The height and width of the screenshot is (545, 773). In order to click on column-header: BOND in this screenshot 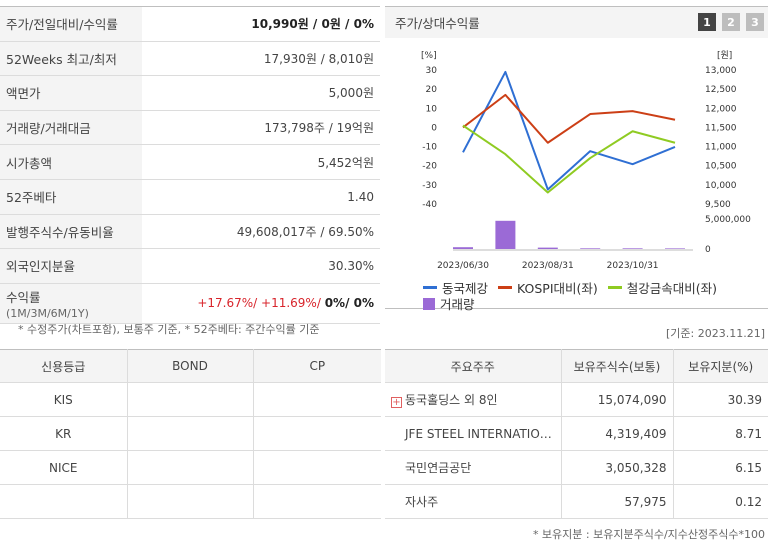, I will do `click(189, 366)`.